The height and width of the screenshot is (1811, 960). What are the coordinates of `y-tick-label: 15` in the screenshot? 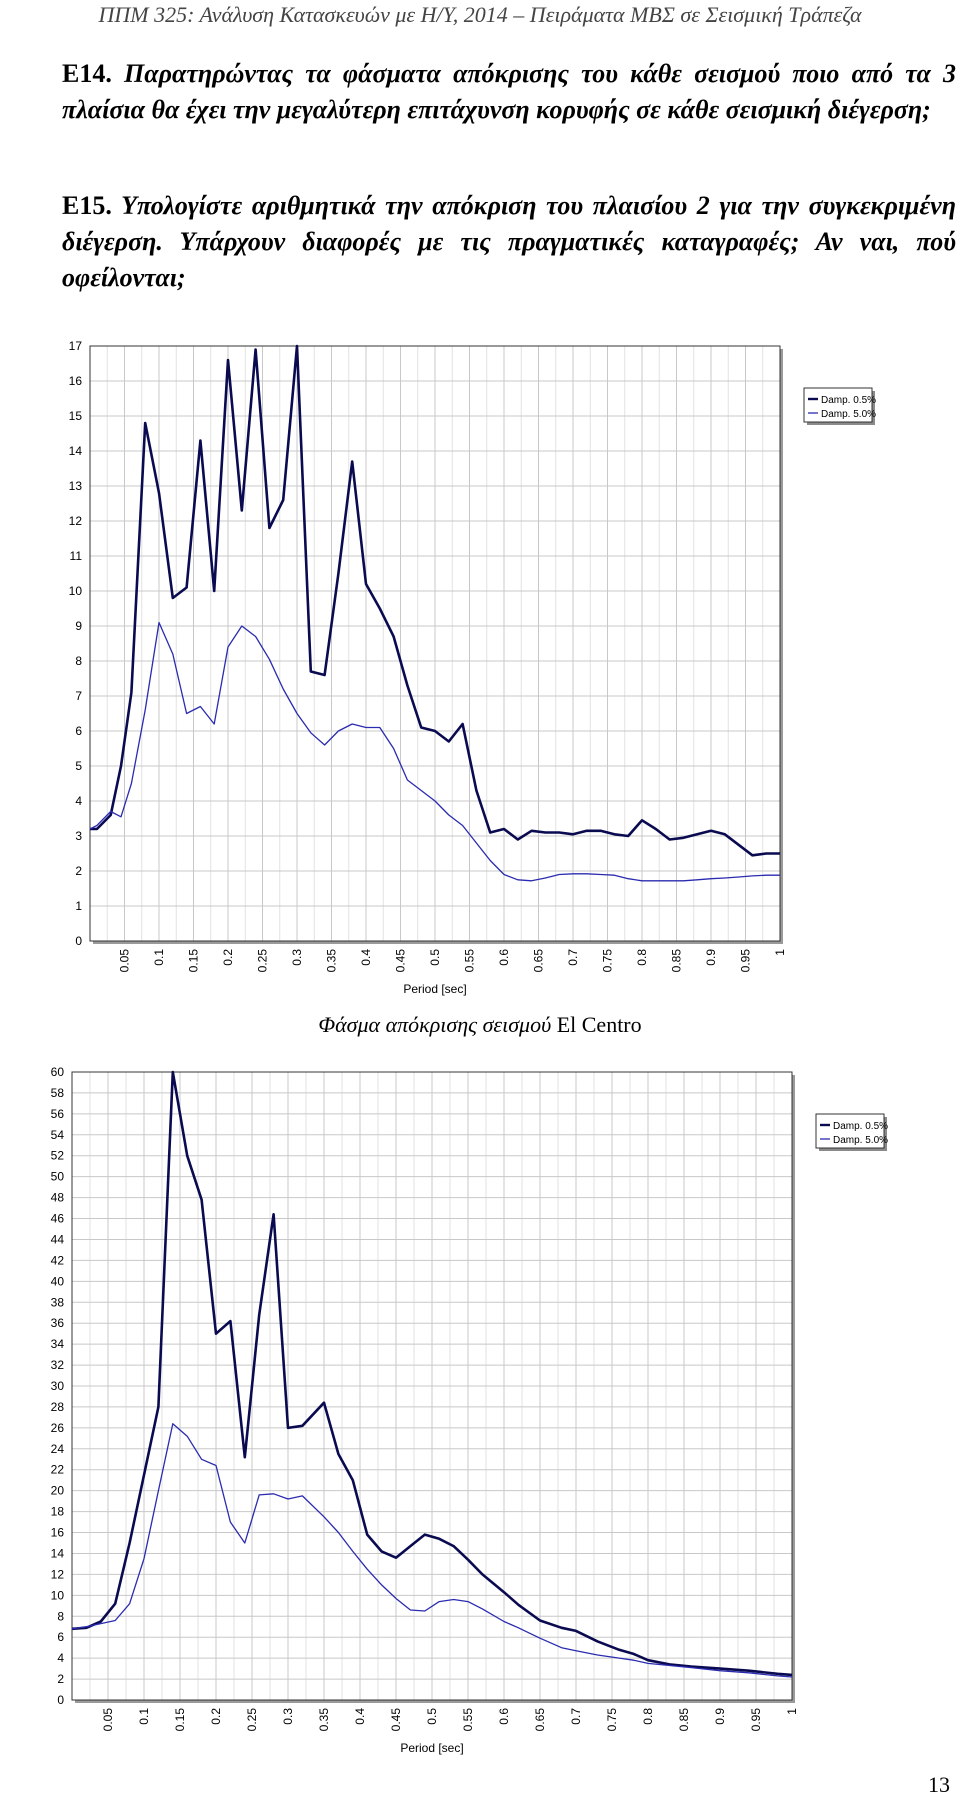 It's located at (76, 416).